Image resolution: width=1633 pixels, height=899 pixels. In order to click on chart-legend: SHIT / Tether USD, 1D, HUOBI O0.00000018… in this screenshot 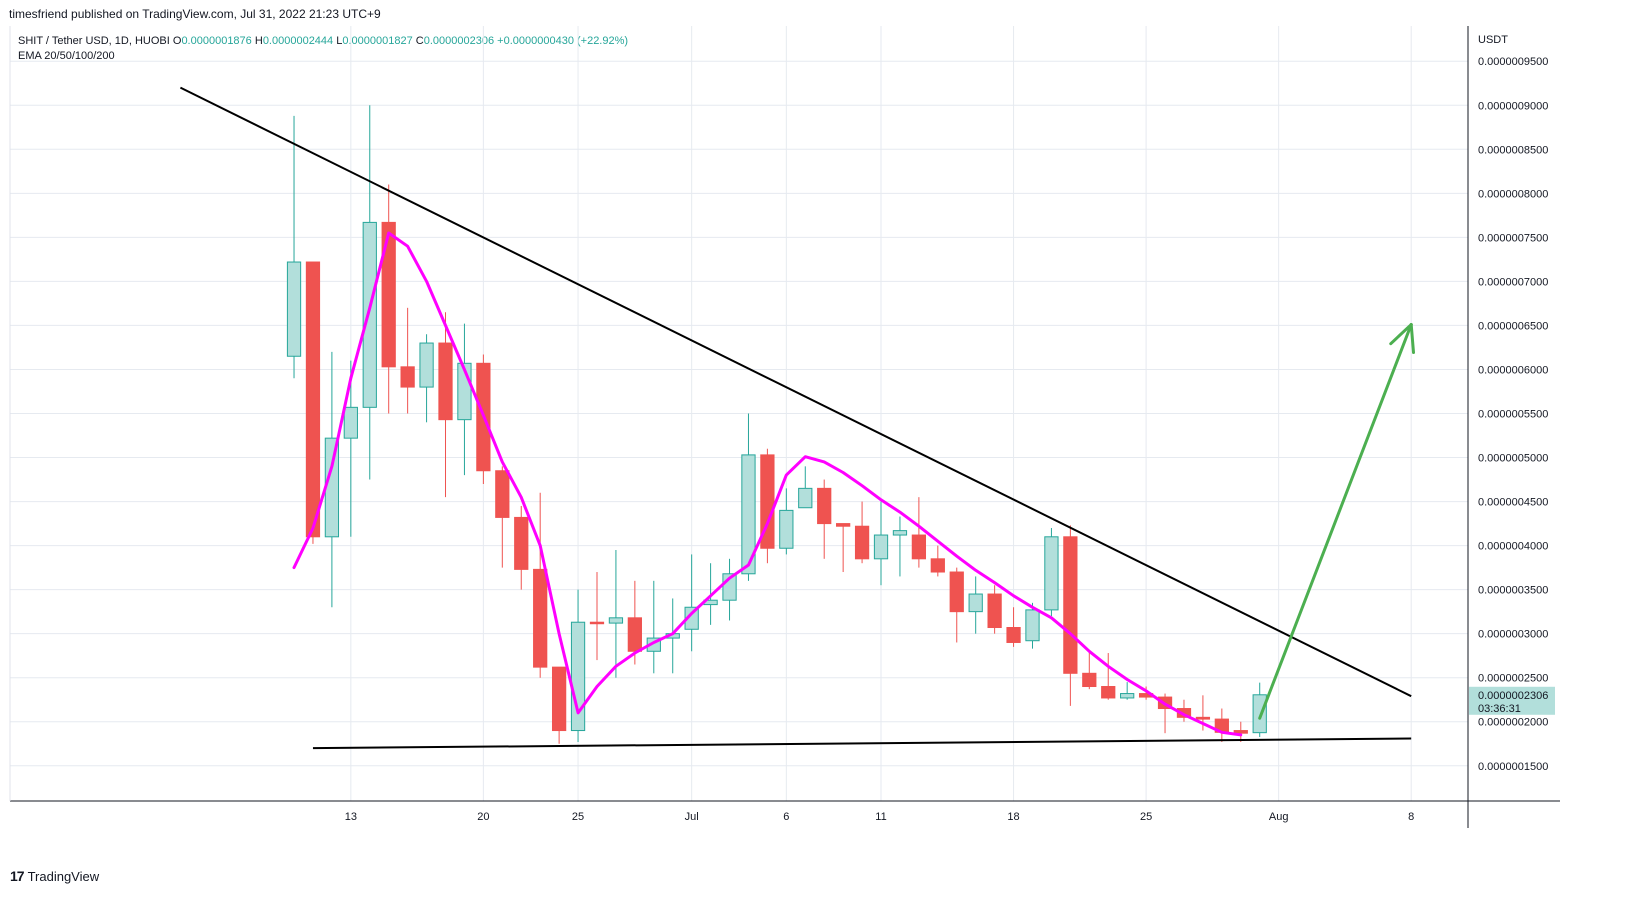, I will do `click(323, 49)`.